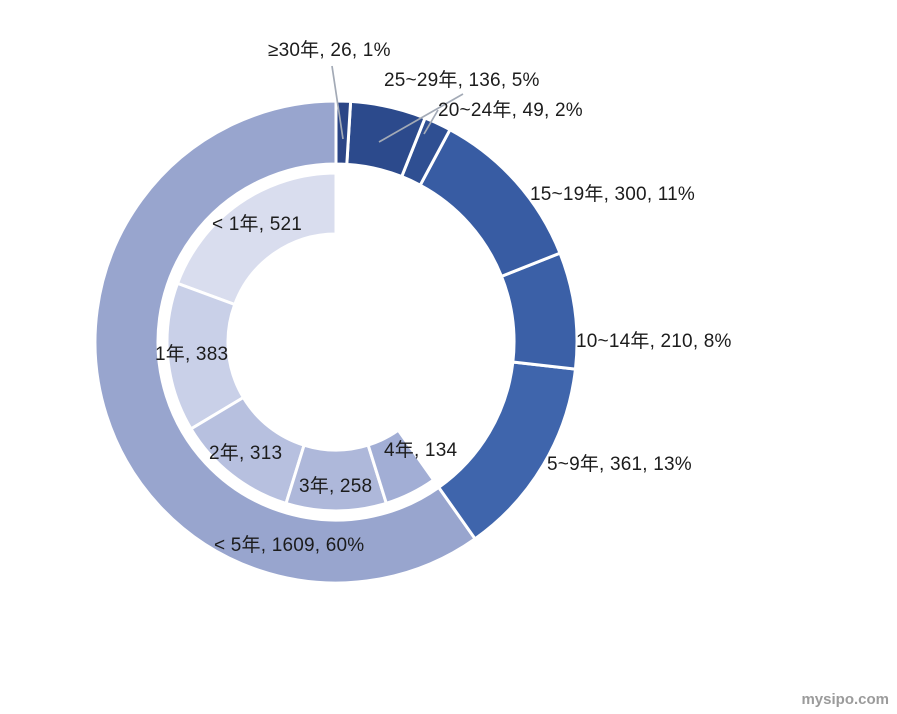  Describe the element at coordinates (431, 122) in the screenshot. I see `leader-line-20-24y` at that location.